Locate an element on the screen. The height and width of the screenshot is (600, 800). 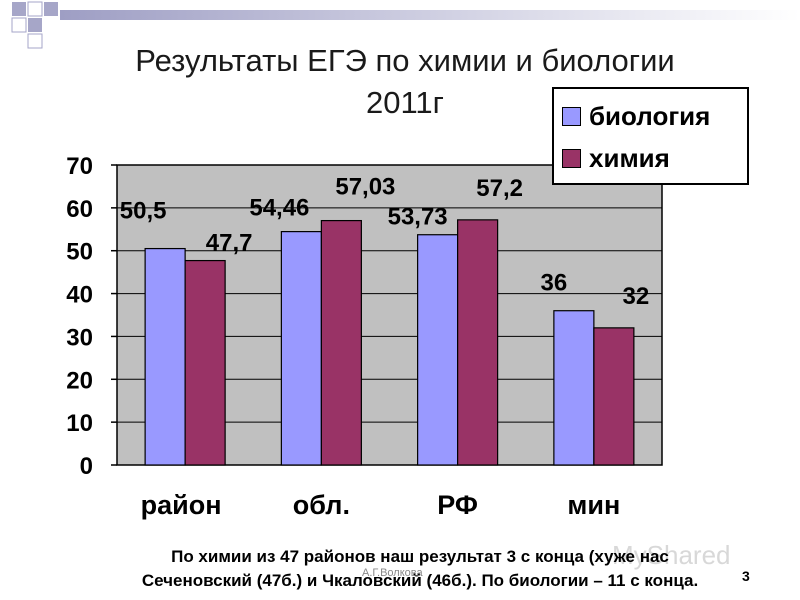
legend-item-biology: биология is located at coordinates (636, 116).